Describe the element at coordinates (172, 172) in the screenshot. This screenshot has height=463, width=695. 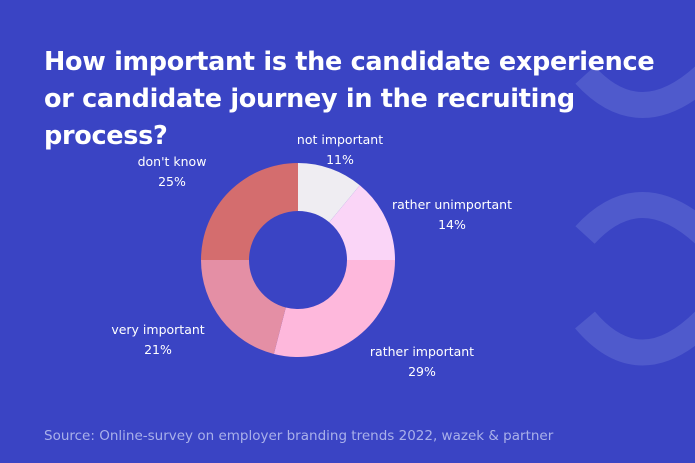
I see `slice-label: don't know 25%` at that location.